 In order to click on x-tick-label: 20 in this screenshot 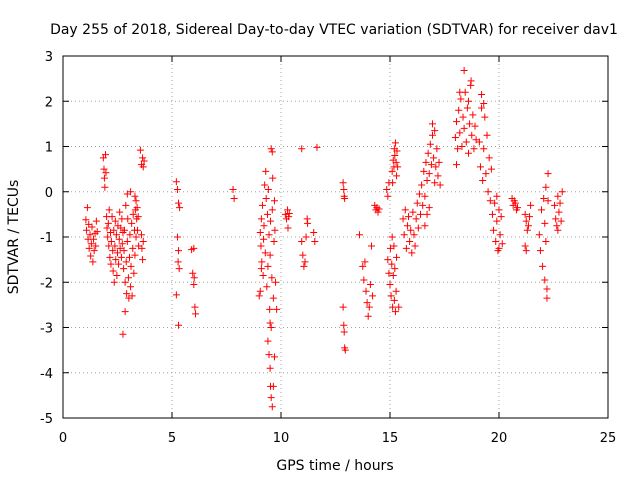, I will do `click(499, 438)`.